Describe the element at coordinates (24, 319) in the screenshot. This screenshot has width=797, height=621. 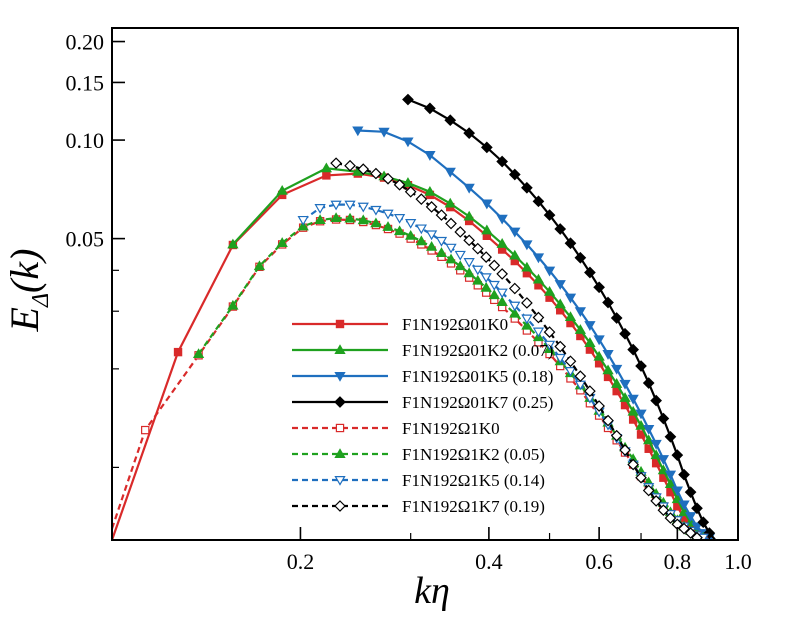
I see `y-axis-title-base: E` at that location.